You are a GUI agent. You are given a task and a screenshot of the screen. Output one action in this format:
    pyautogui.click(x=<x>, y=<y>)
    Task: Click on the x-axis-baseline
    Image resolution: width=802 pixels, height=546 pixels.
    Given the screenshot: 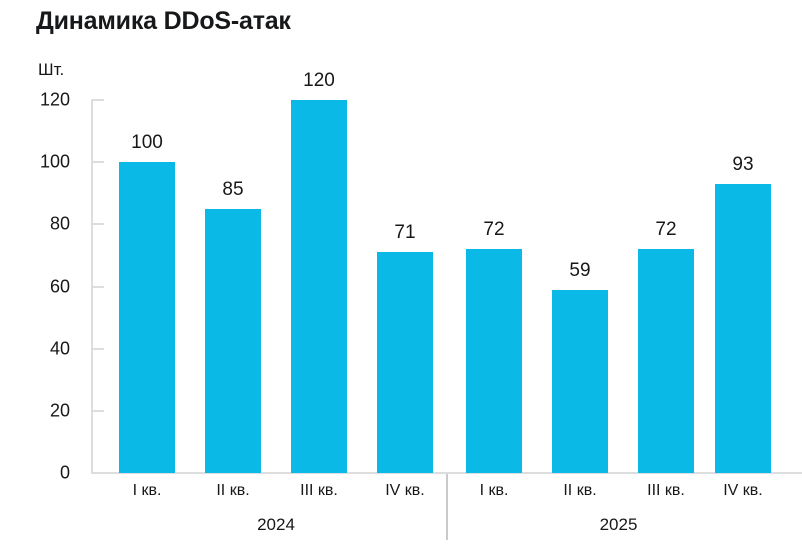 What is the action you would take?
    pyautogui.click(x=446, y=473)
    